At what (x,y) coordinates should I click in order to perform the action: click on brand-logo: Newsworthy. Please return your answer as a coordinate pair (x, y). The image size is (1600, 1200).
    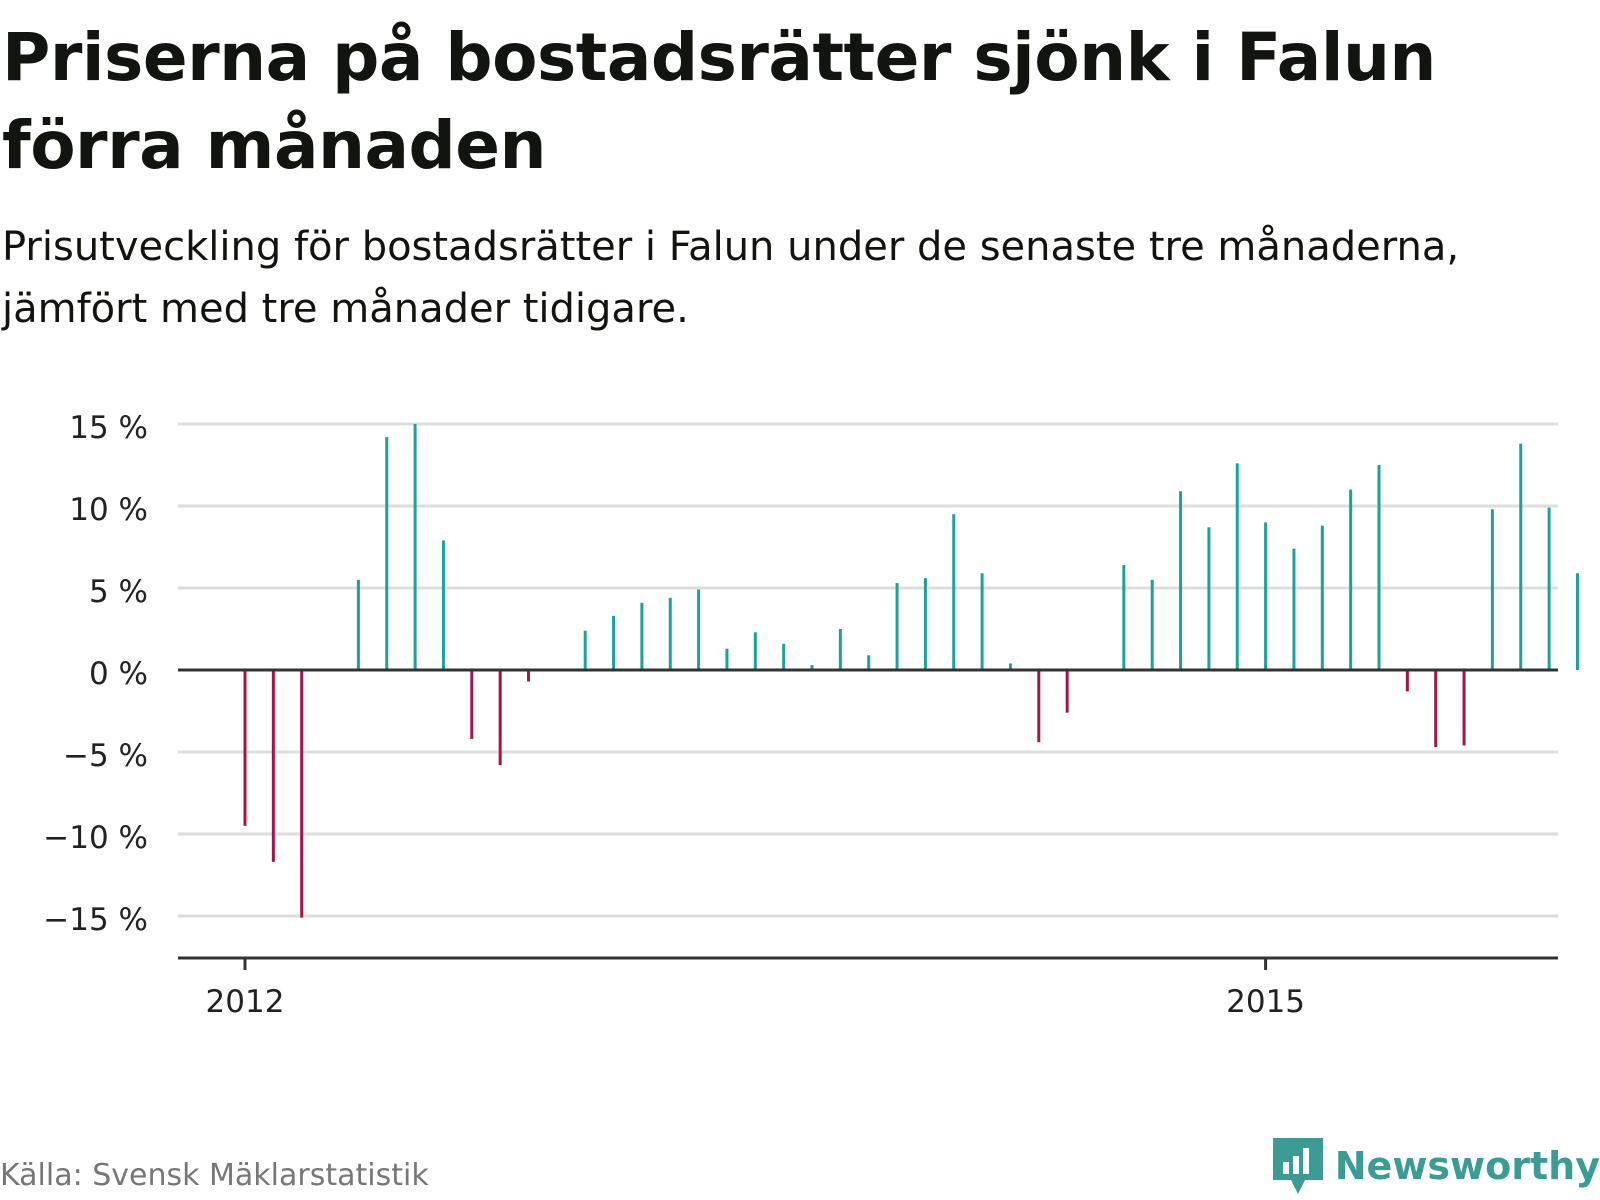
    Looking at the image, I should click on (1436, 1166).